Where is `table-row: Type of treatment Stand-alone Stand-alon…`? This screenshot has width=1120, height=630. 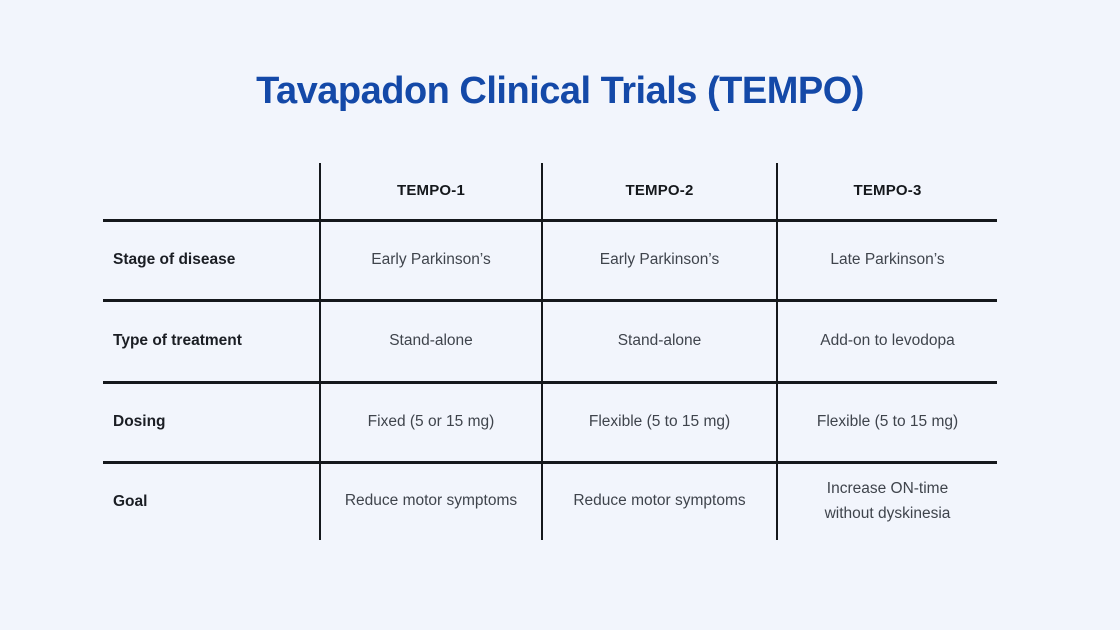 table-row: Type of treatment Stand-alone Stand-alon… is located at coordinates (550, 342).